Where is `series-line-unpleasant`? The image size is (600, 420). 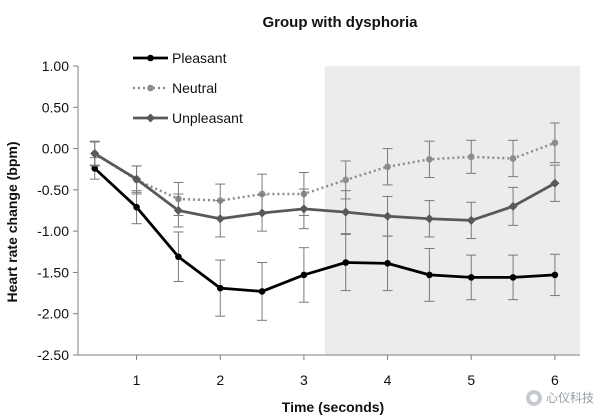 series-line-unpleasant is located at coordinates (325, 187).